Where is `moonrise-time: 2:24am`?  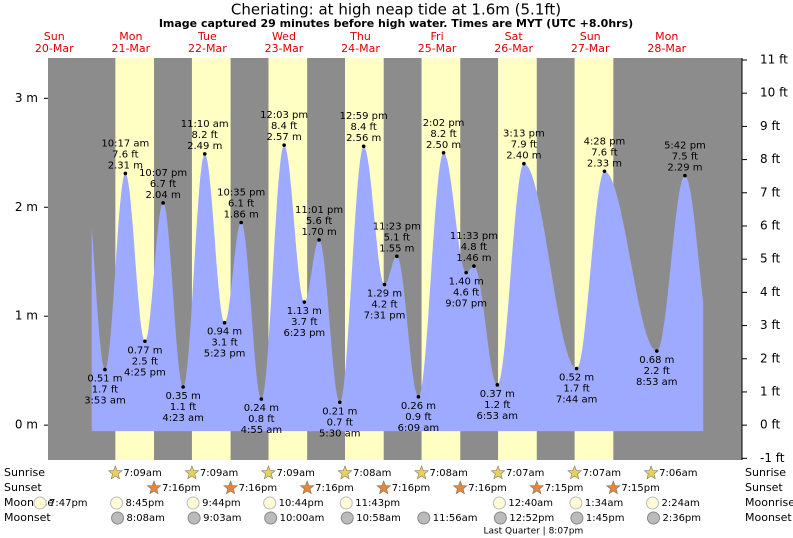
moonrise-time: 2:24am is located at coordinates (680, 503).